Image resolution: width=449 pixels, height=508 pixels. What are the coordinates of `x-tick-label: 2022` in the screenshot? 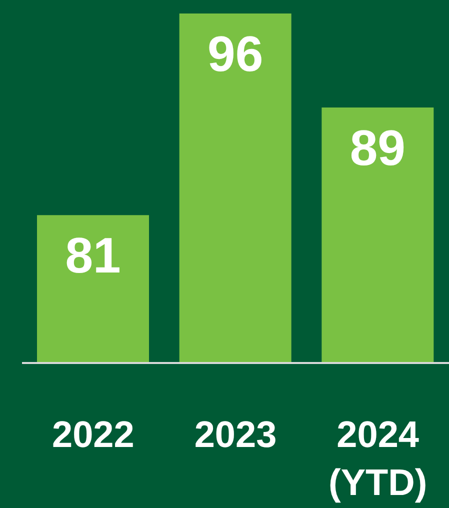 It's located at (93, 434).